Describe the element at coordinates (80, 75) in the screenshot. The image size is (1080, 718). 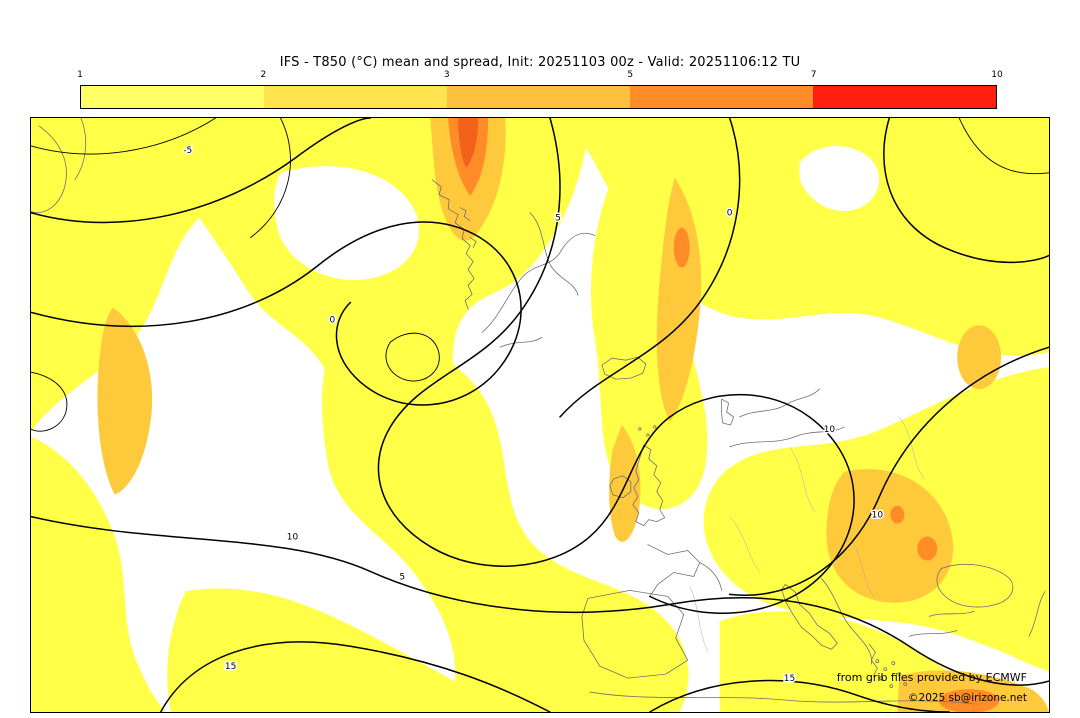
I see `colorbar-tick: 1` at that location.